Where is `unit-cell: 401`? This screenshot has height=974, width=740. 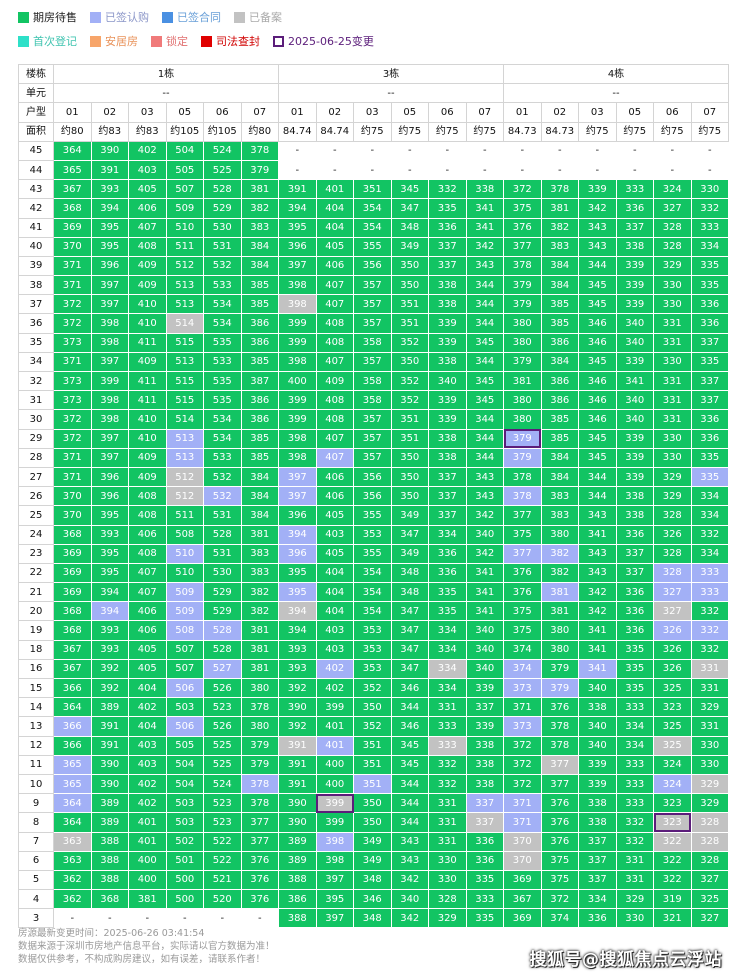
unit-cell: 401 is located at coordinates (147, 841).